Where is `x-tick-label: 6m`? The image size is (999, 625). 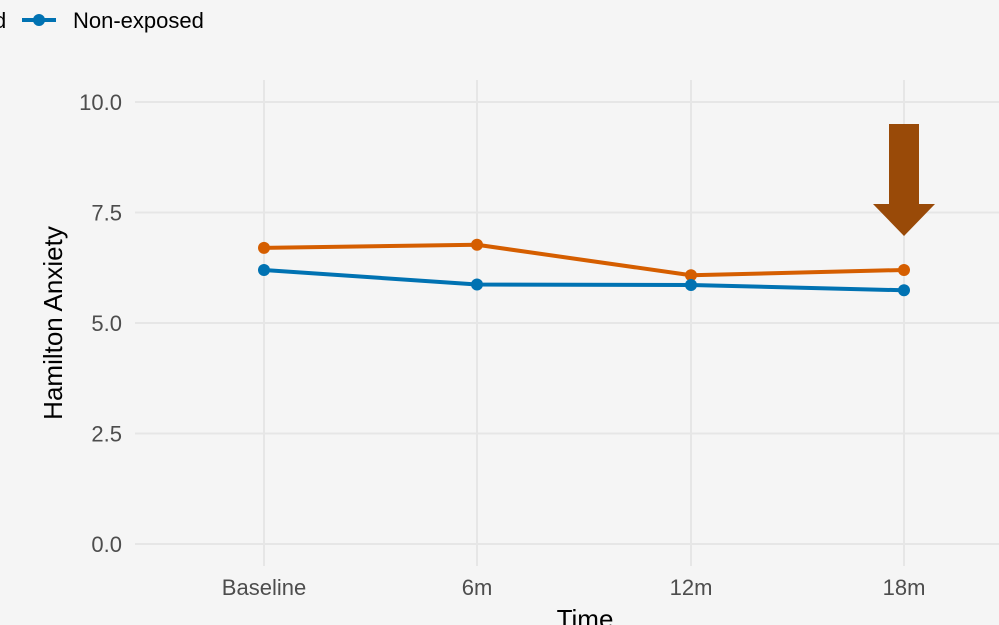 x-tick-label: 6m is located at coordinates (477, 587).